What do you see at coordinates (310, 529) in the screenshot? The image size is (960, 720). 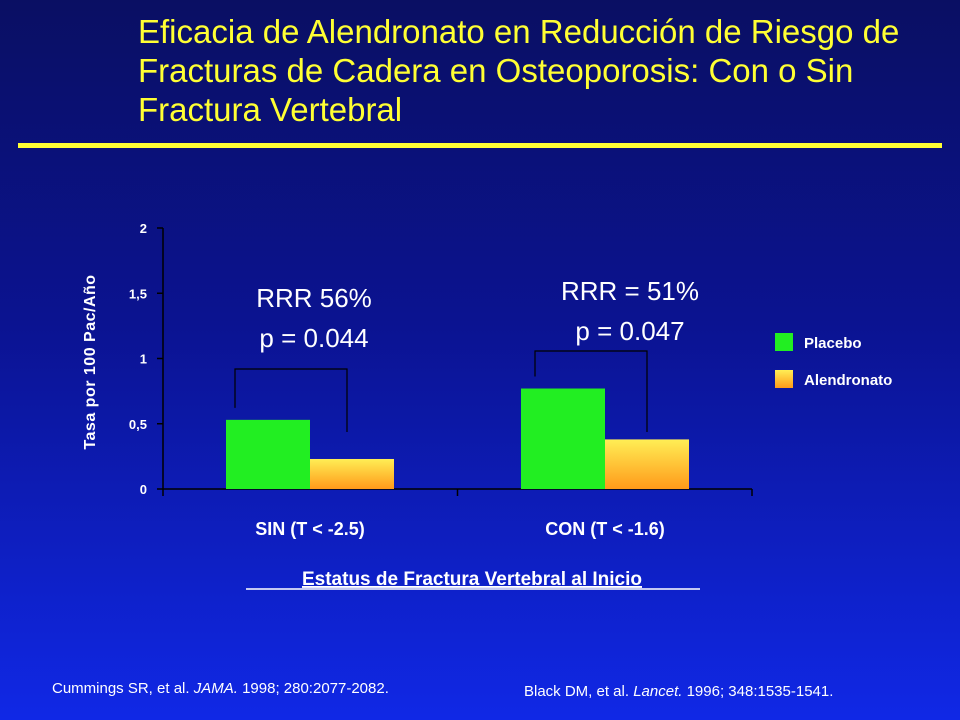 I see `x-category-label: SIN (T < -2.5)` at bounding box center [310, 529].